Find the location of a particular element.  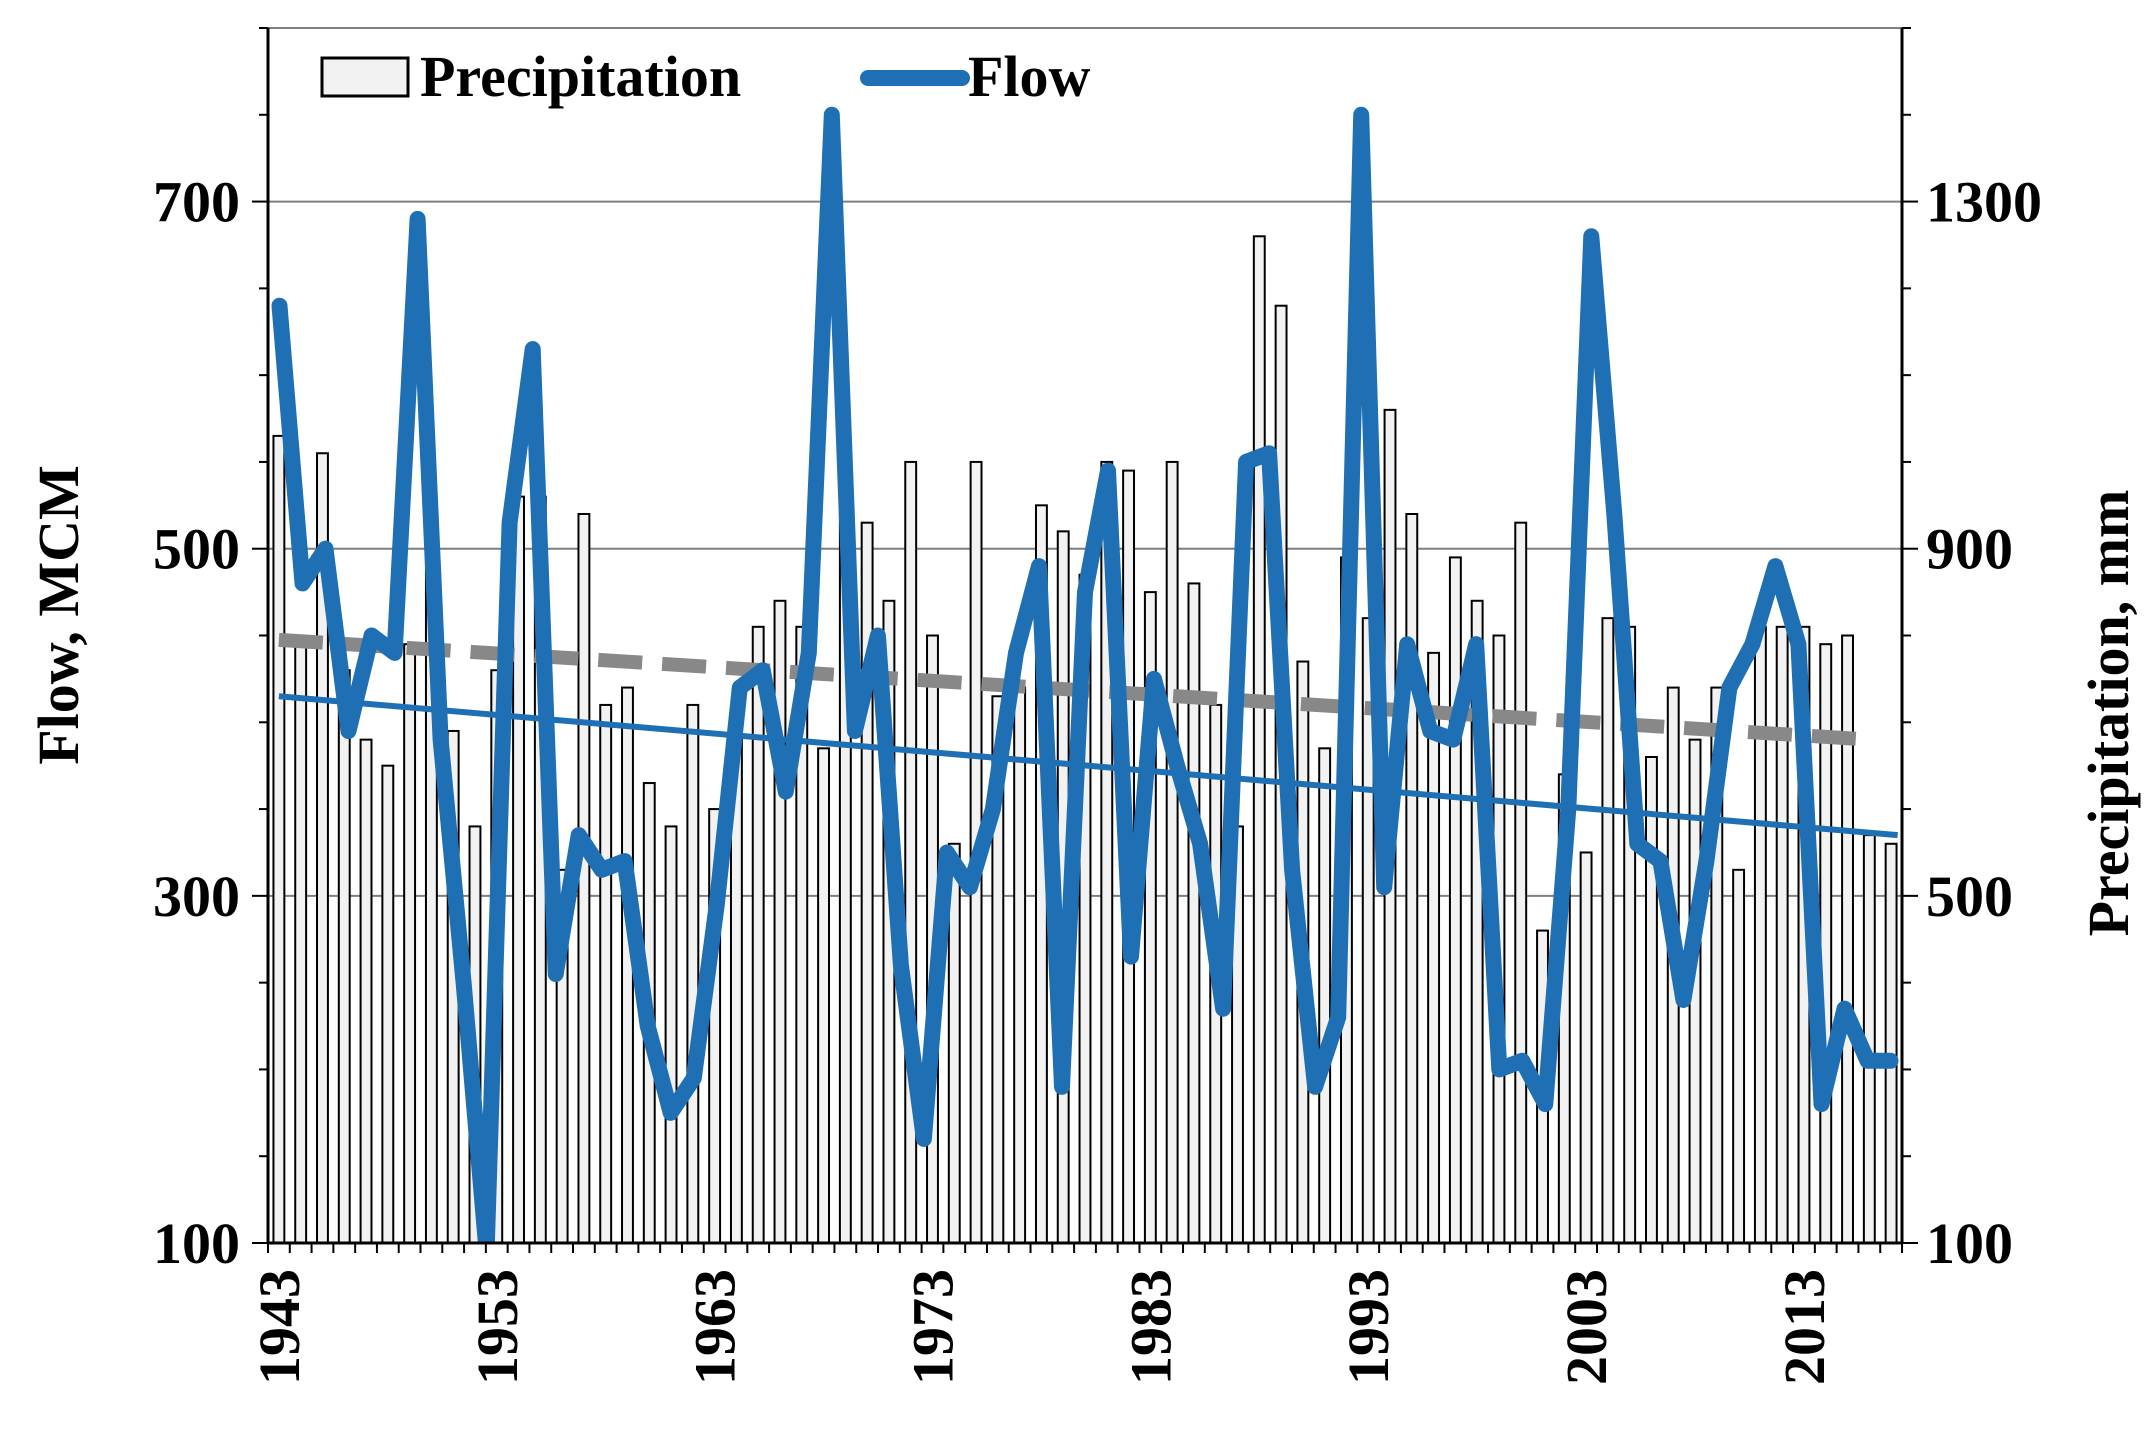

precip-bar-2003 is located at coordinates (1586, 1047).